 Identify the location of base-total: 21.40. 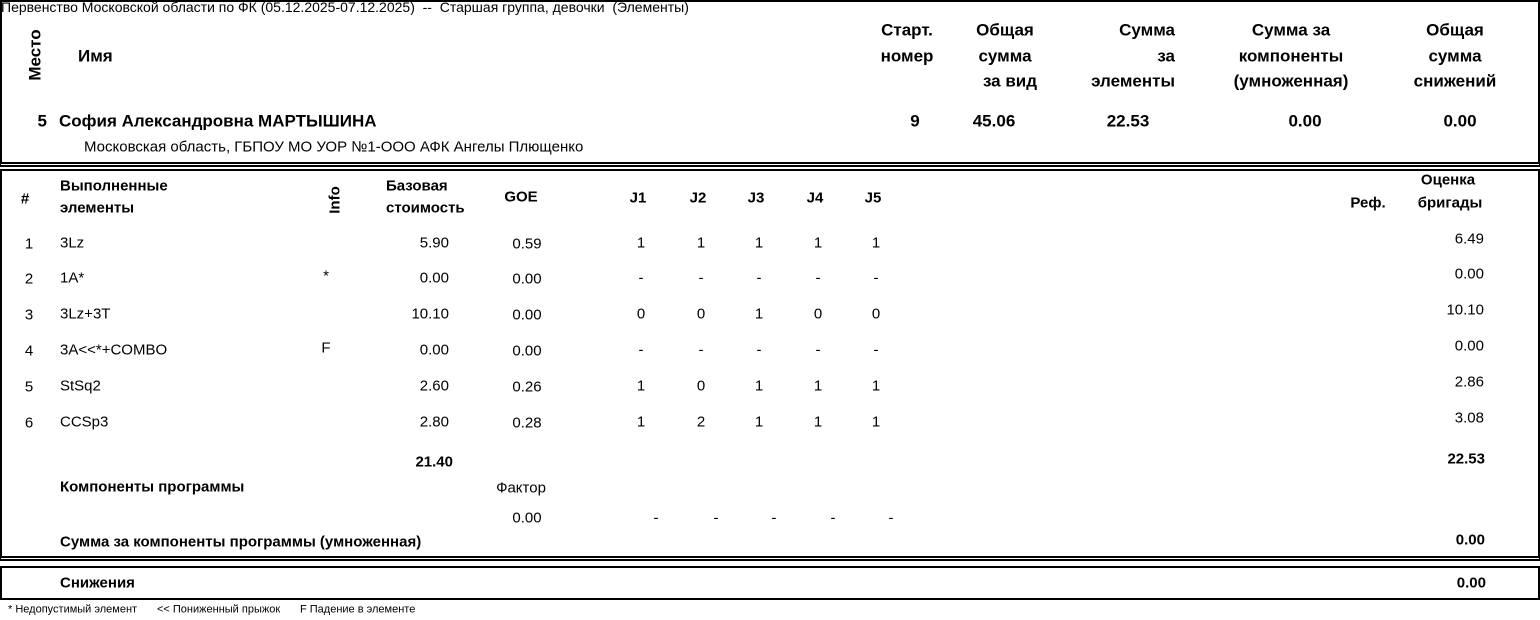
(434, 462).